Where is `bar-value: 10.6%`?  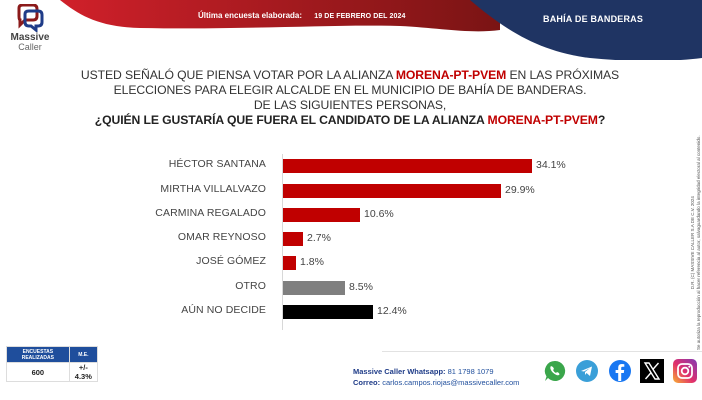
bar-value: 10.6% is located at coordinates (379, 214).